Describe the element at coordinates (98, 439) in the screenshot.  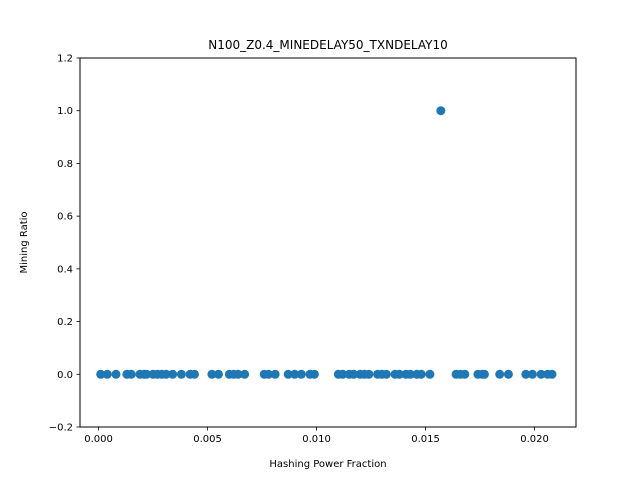
I see `x-tick-label: 0.000` at that location.